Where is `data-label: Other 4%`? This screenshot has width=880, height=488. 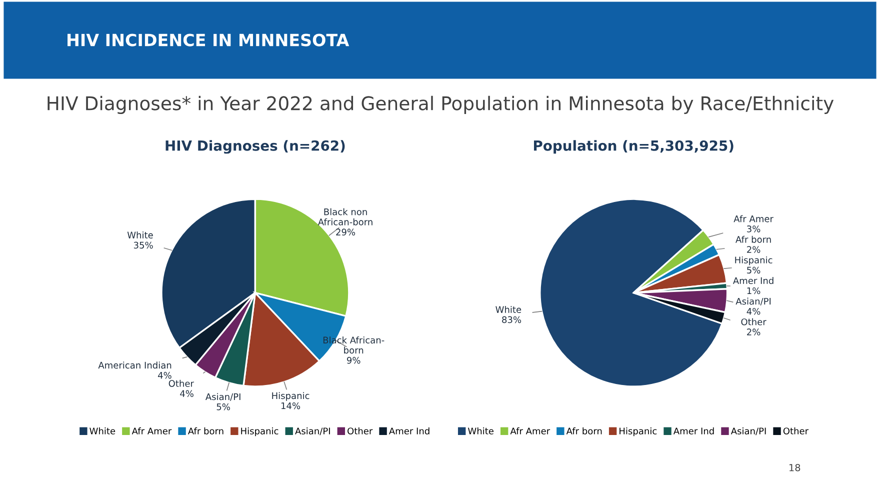
data-label: Other 4% is located at coordinates (181, 388).